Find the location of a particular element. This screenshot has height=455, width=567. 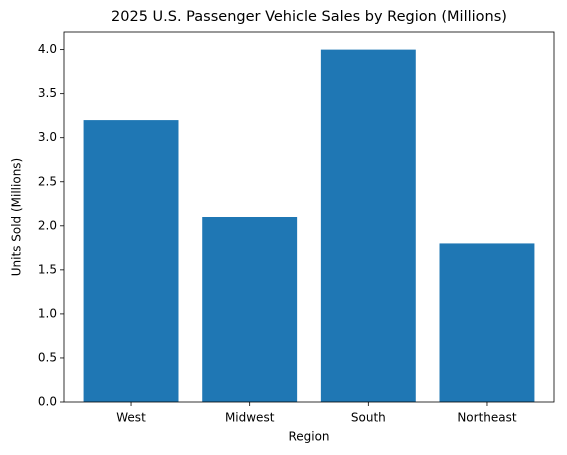

y-tick-label: 3.5 is located at coordinates (47, 93).